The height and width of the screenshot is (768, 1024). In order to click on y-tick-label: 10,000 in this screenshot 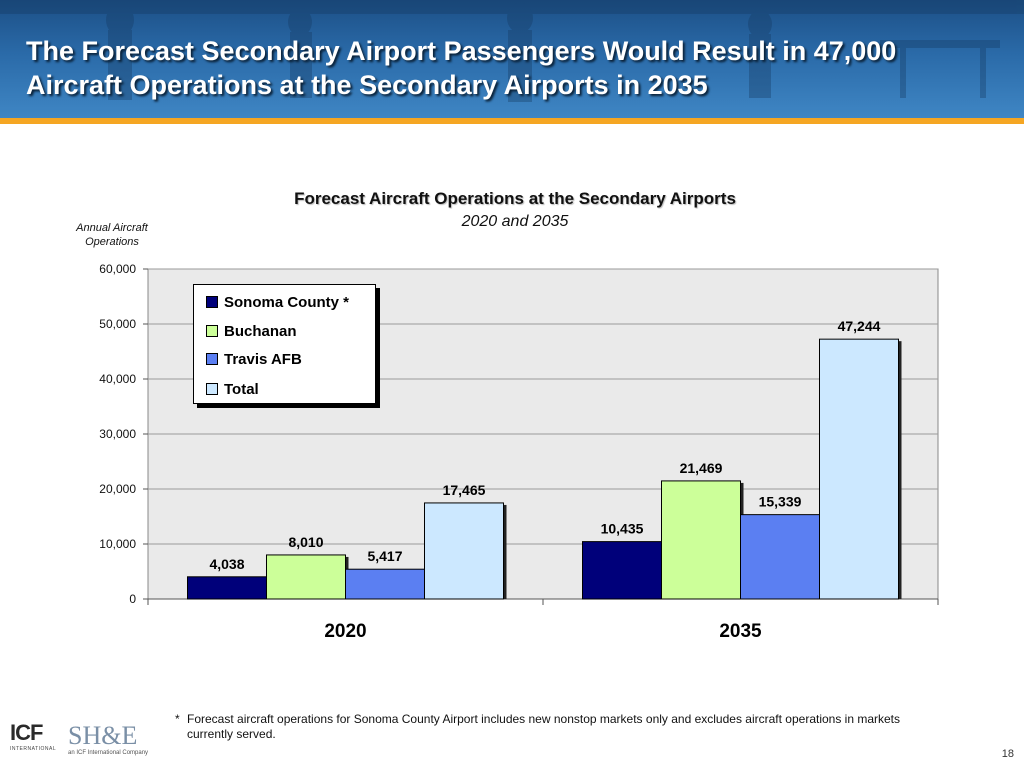, I will do `click(117, 544)`.